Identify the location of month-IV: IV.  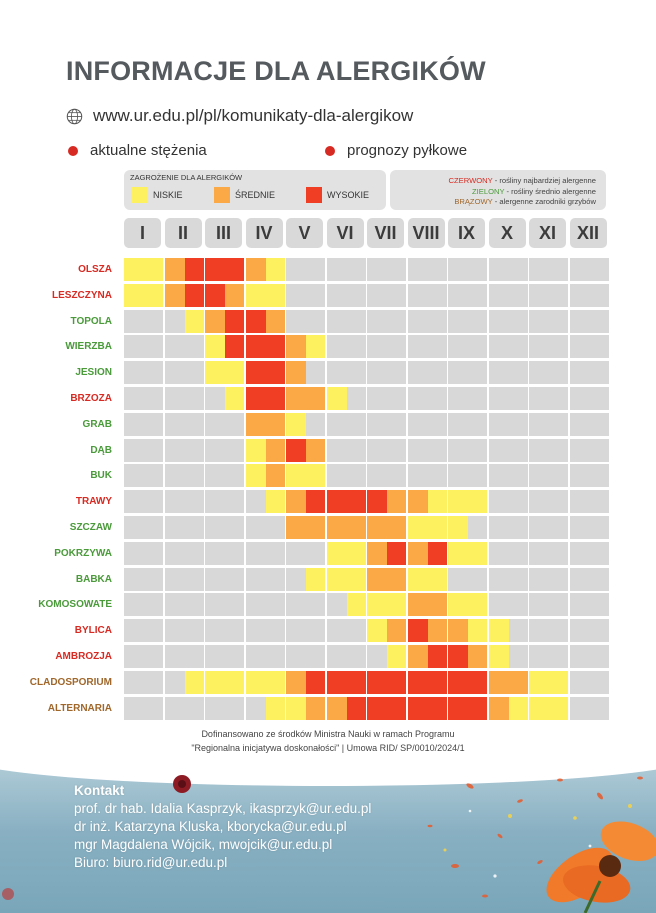
(264, 233).